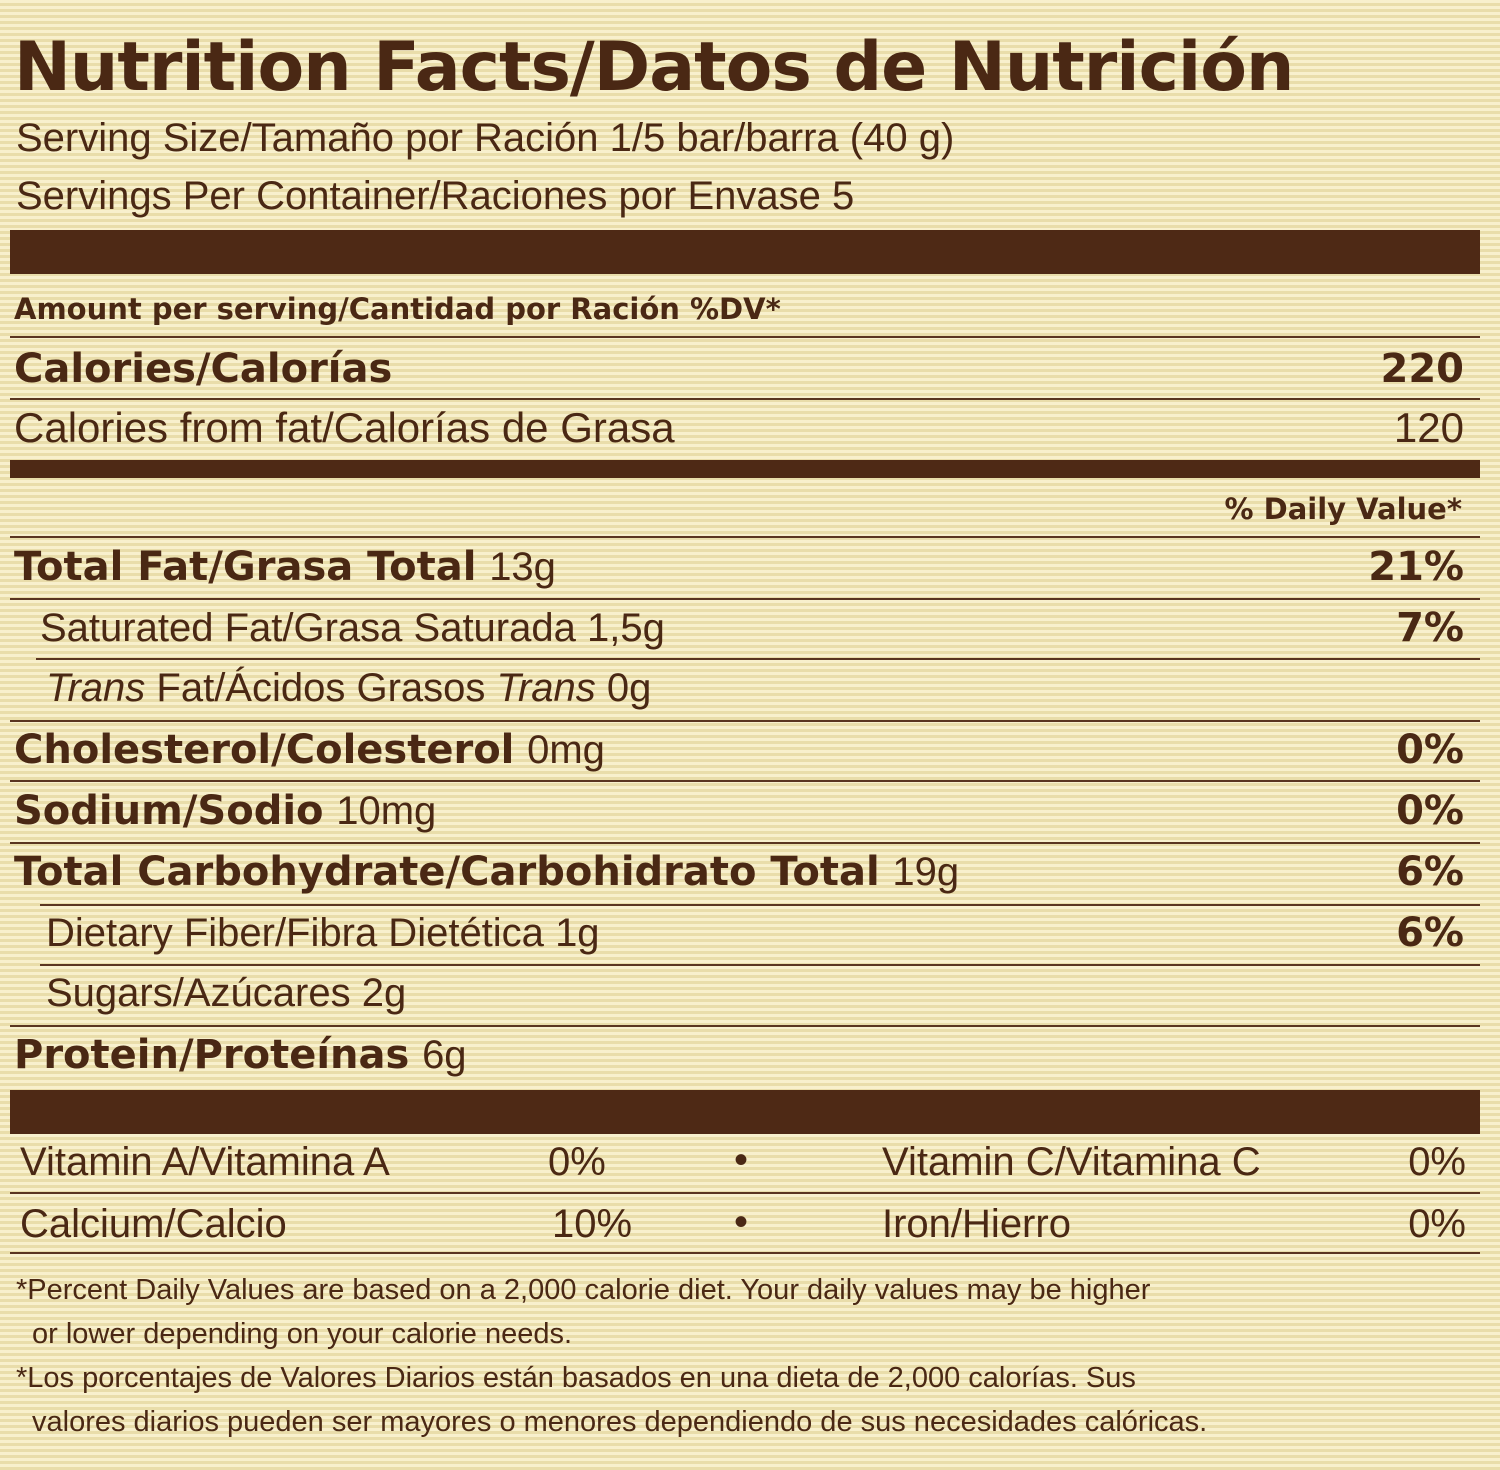 The image size is (1500, 1470). Describe the element at coordinates (344, 427) in the screenshot. I see `calories-fat-label: Calories from fat/Calorías de Grasa` at that location.